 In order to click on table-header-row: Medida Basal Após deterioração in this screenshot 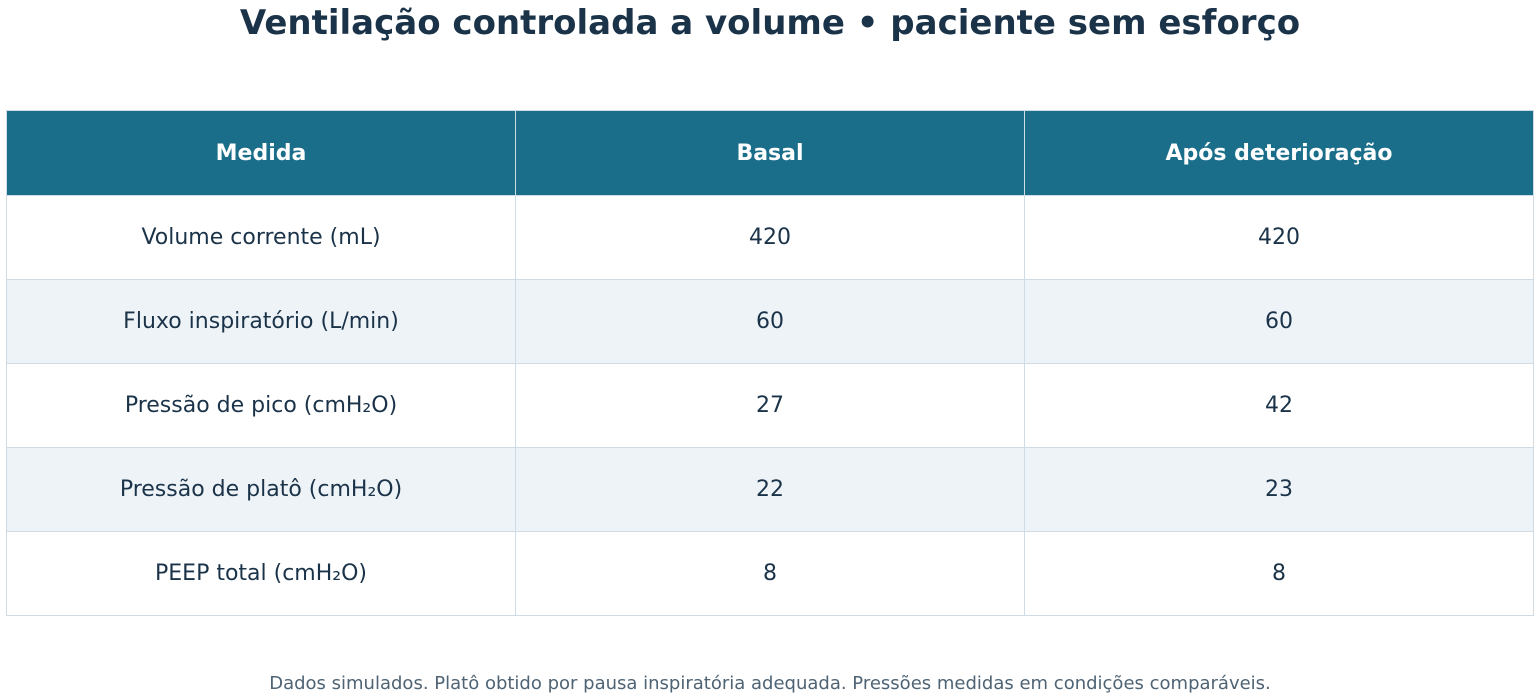, I will do `click(770, 153)`.